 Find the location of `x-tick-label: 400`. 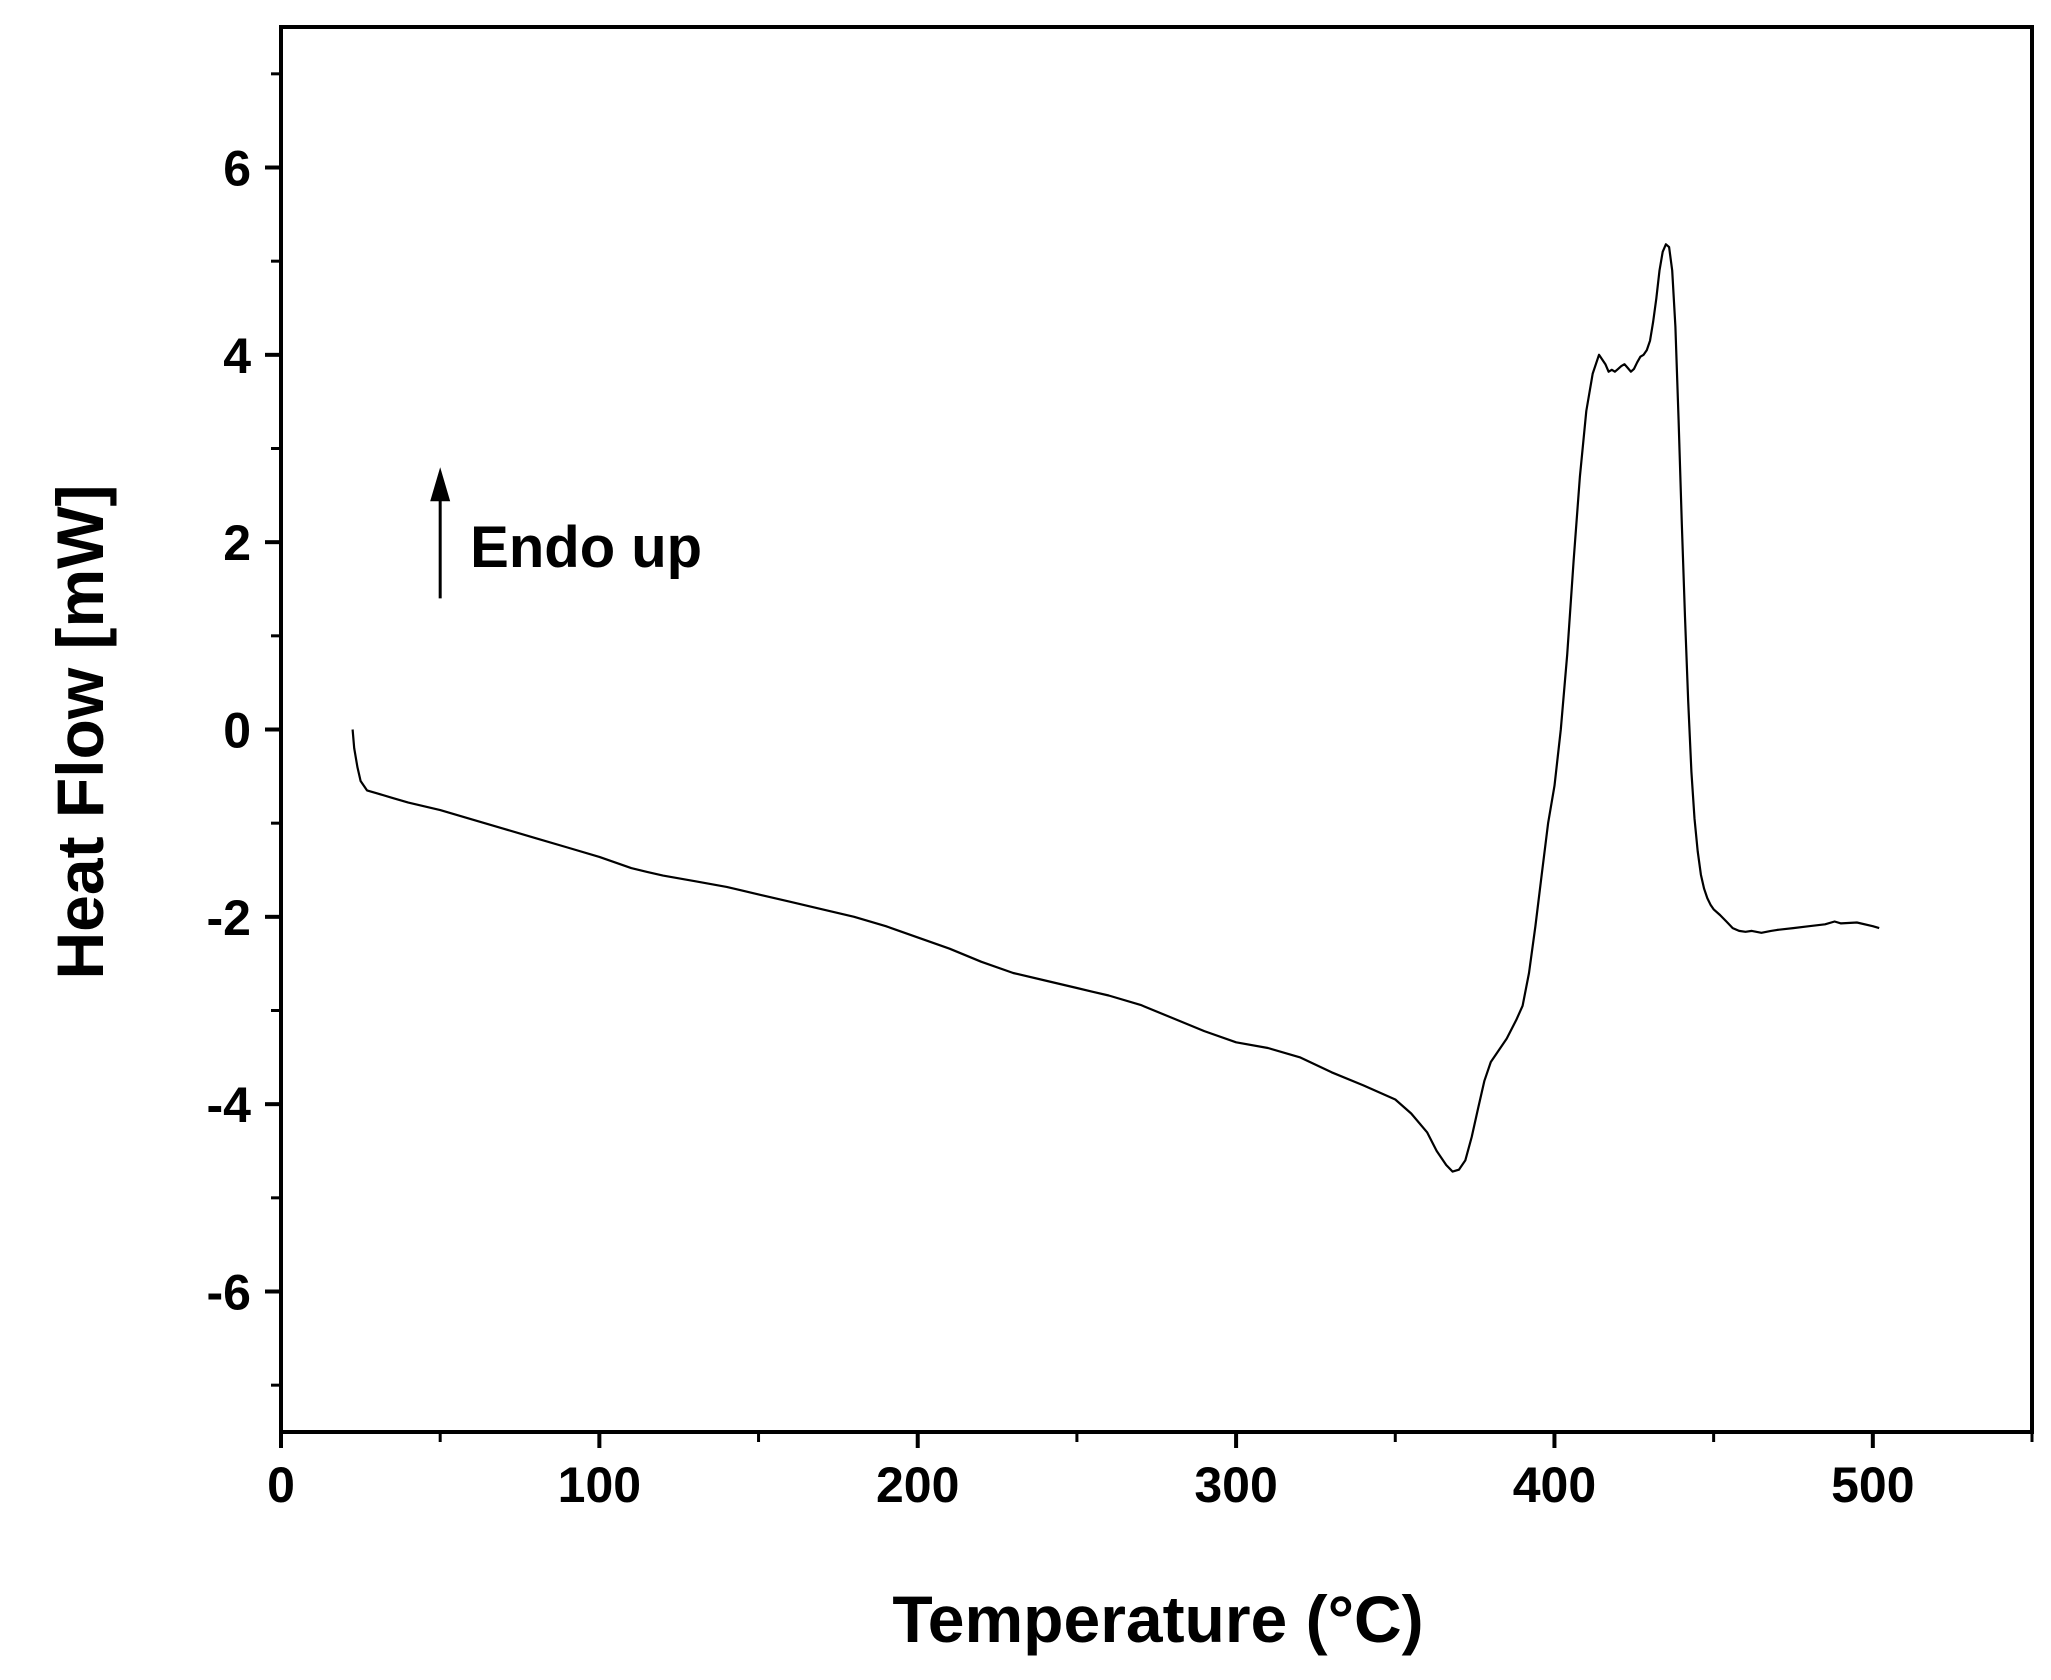

x-tick-label: 400 is located at coordinates (1554, 1485).